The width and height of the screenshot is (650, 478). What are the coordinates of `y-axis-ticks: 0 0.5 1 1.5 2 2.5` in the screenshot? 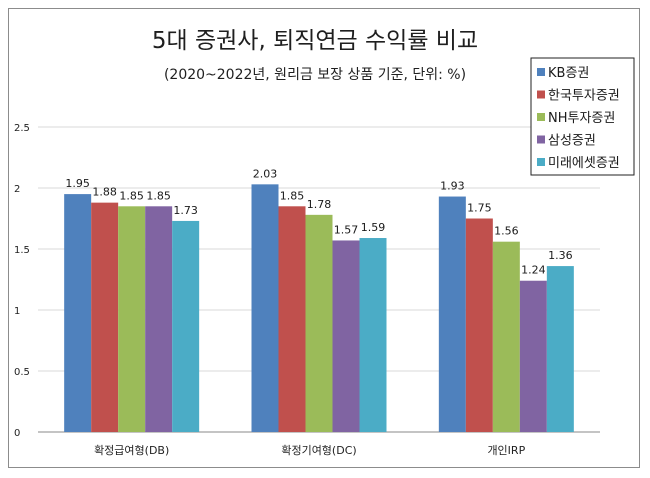 It's located at (22, 281).